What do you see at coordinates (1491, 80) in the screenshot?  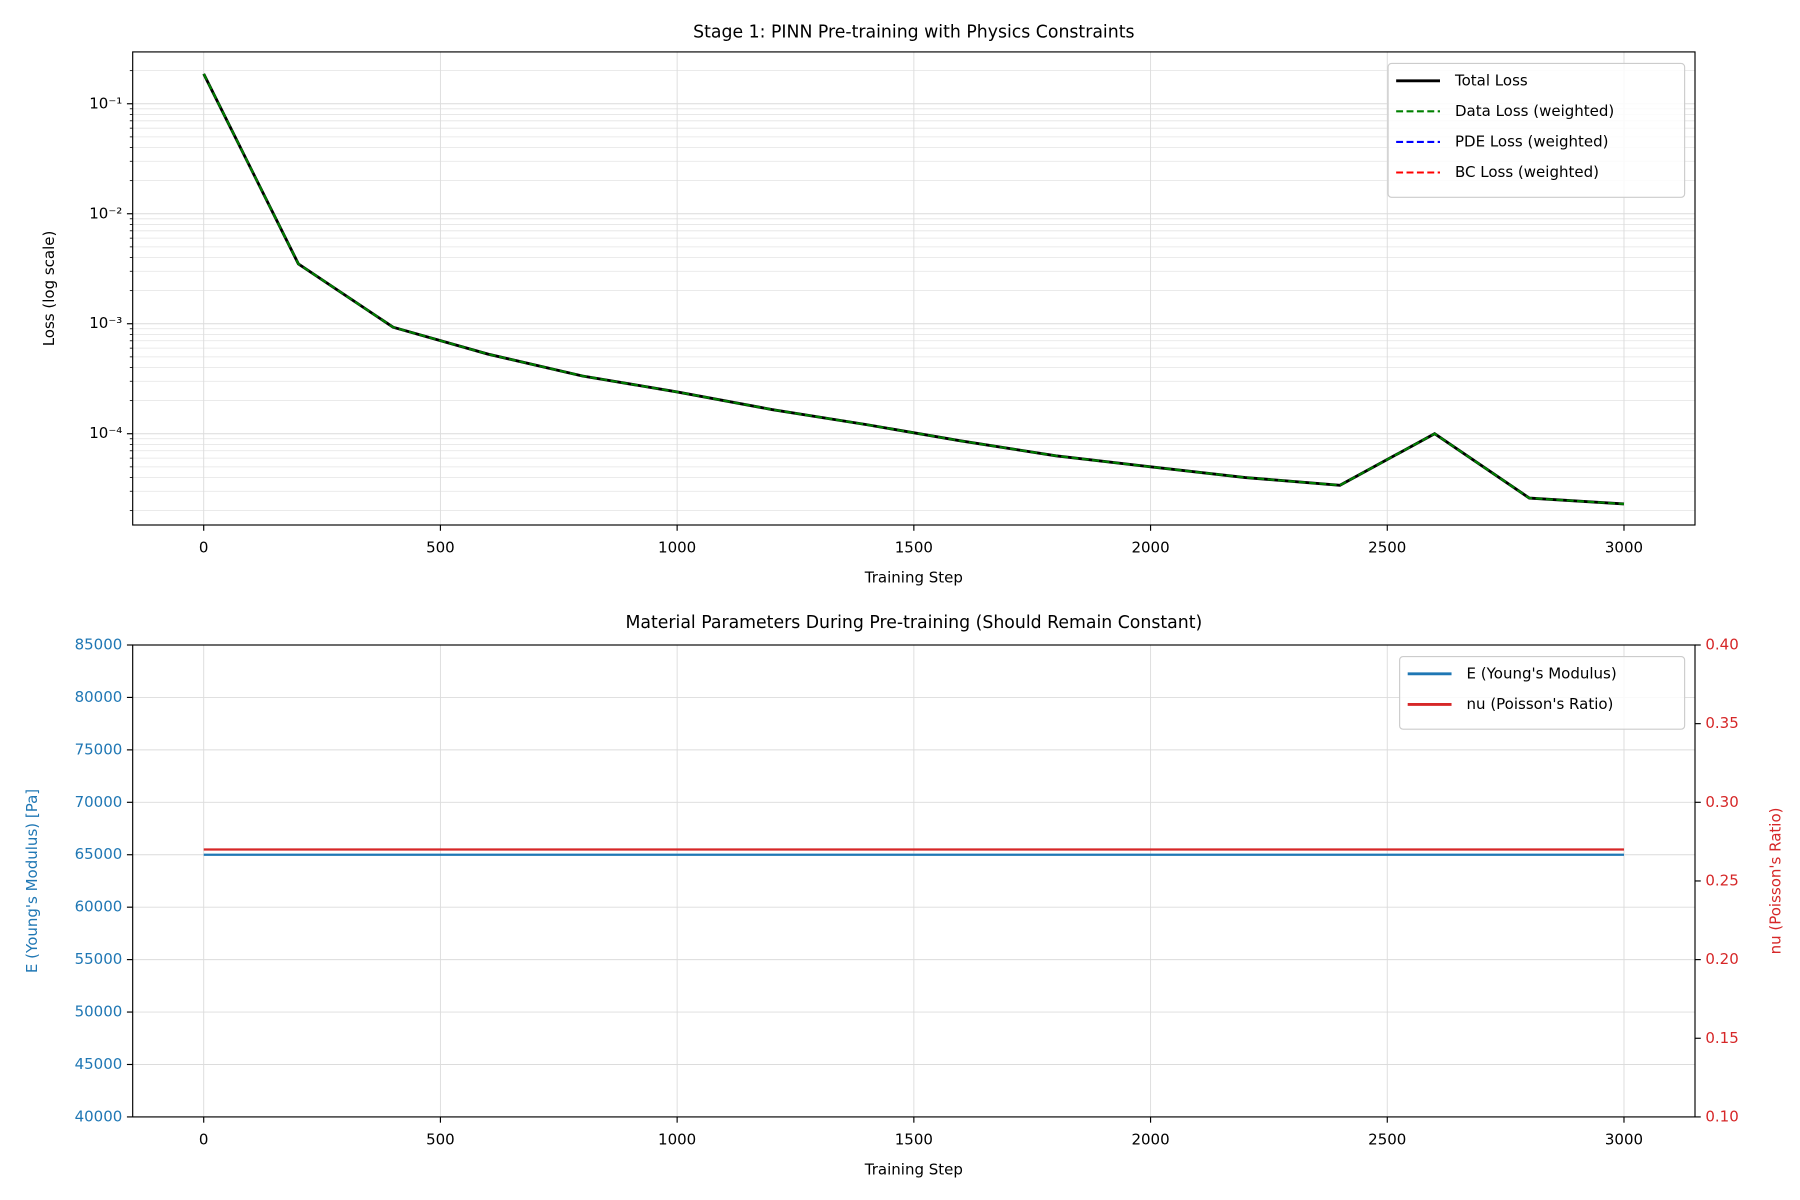 I see `legend-label: Total Loss` at bounding box center [1491, 80].